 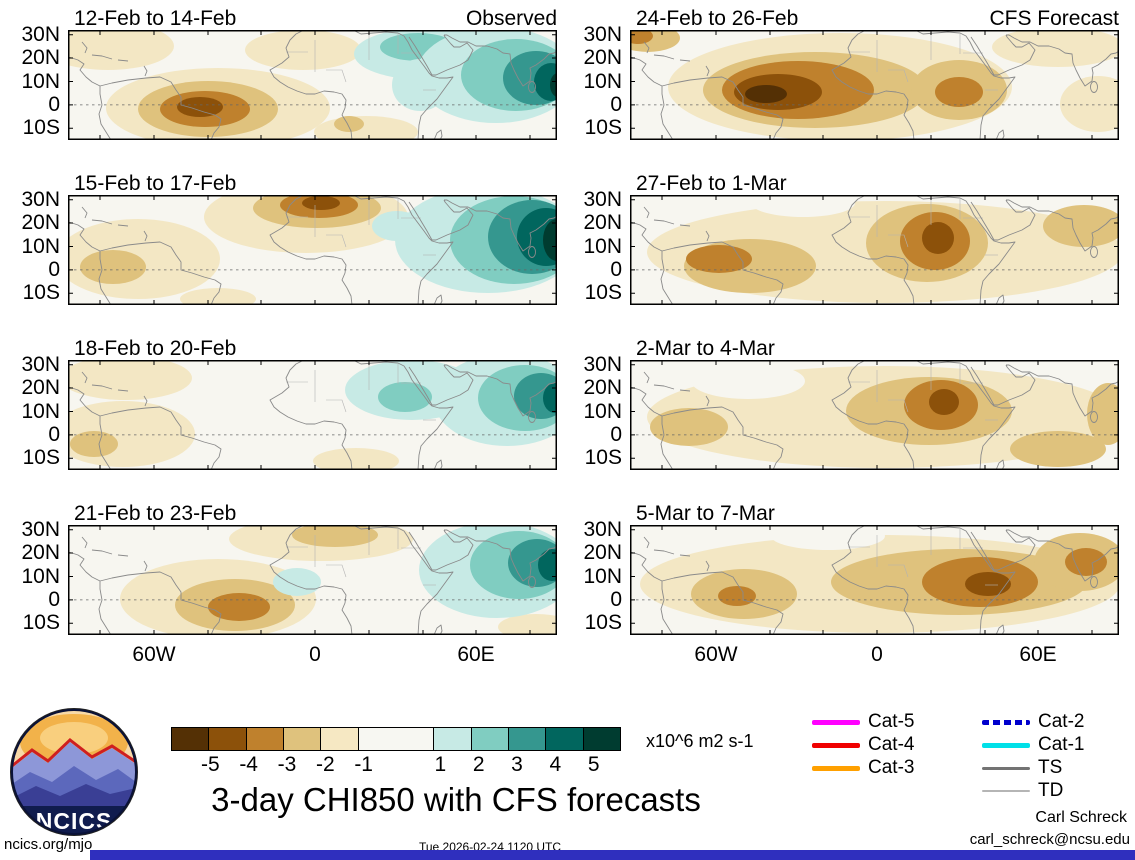 I want to click on panel-date-range: 24-Feb to 26-Feb, so click(x=717, y=18).